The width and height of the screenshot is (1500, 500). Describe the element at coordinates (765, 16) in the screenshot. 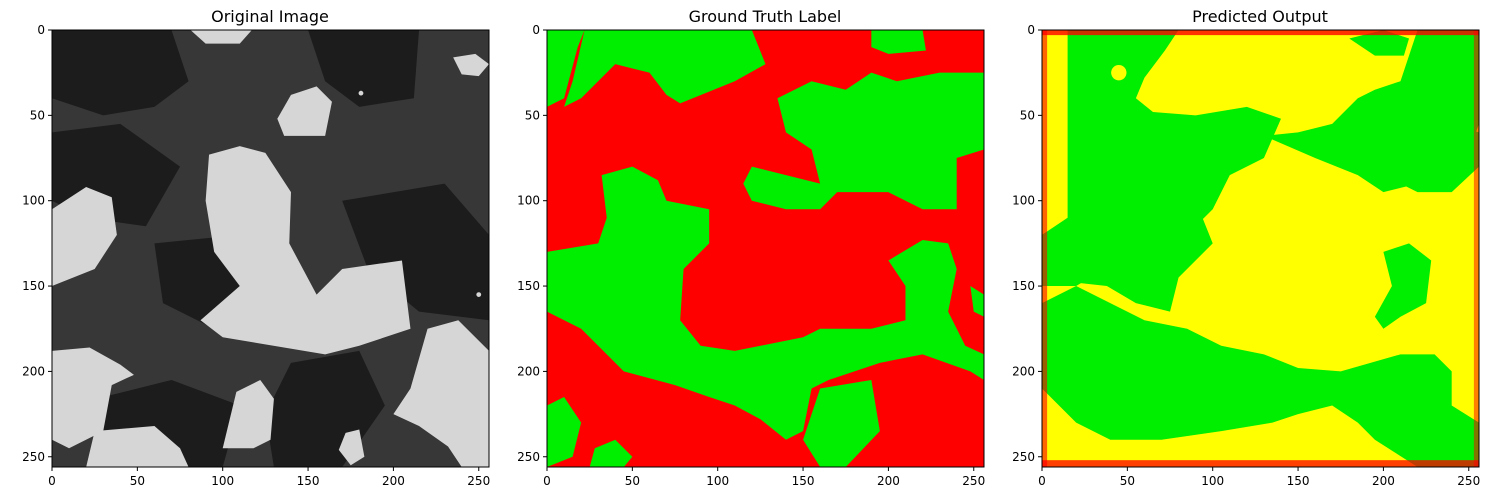

I see `panel-title: Ground Truth Label` at that location.